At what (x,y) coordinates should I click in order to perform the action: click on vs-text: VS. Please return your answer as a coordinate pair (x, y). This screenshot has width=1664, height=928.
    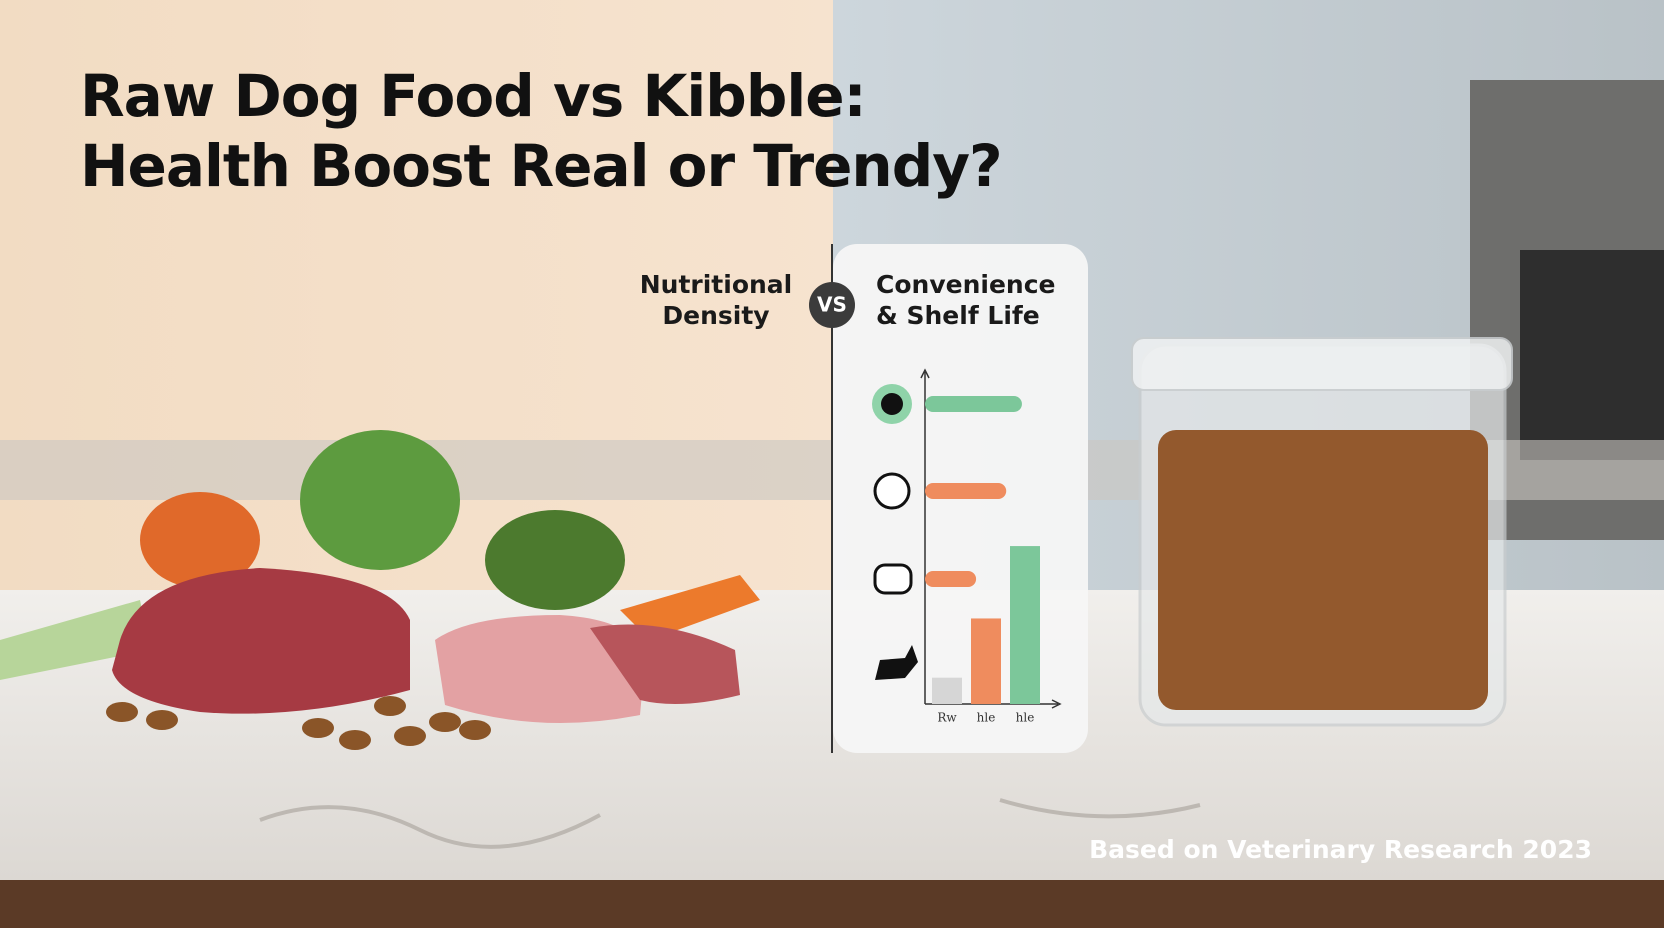
    Looking at the image, I should click on (832, 305).